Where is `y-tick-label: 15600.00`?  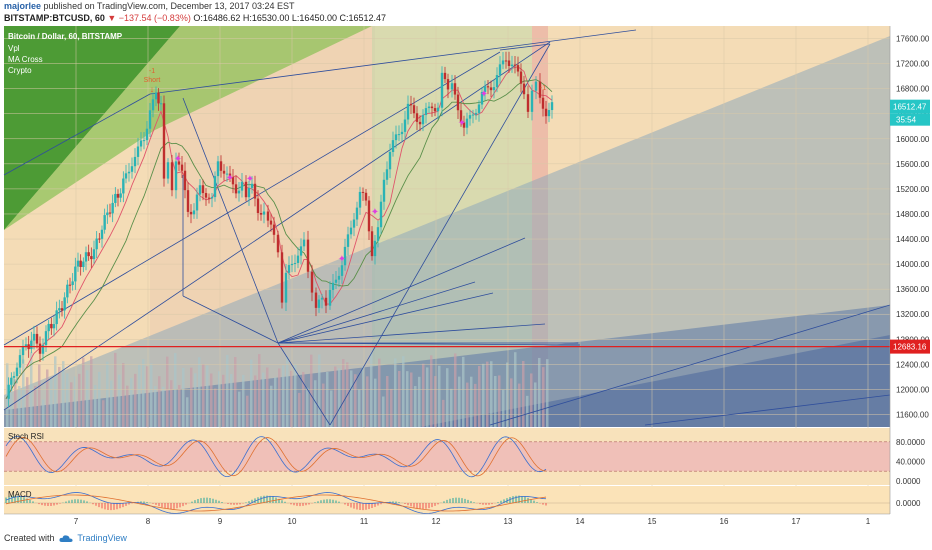 y-tick-label: 15600.00 is located at coordinates (913, 164).